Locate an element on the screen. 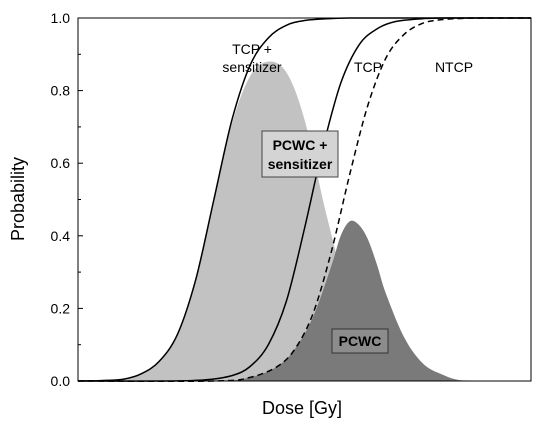 The width and height of the screenshot is (550, 426). y-tick-label: 0.8 is located at coordinates (61, 91).